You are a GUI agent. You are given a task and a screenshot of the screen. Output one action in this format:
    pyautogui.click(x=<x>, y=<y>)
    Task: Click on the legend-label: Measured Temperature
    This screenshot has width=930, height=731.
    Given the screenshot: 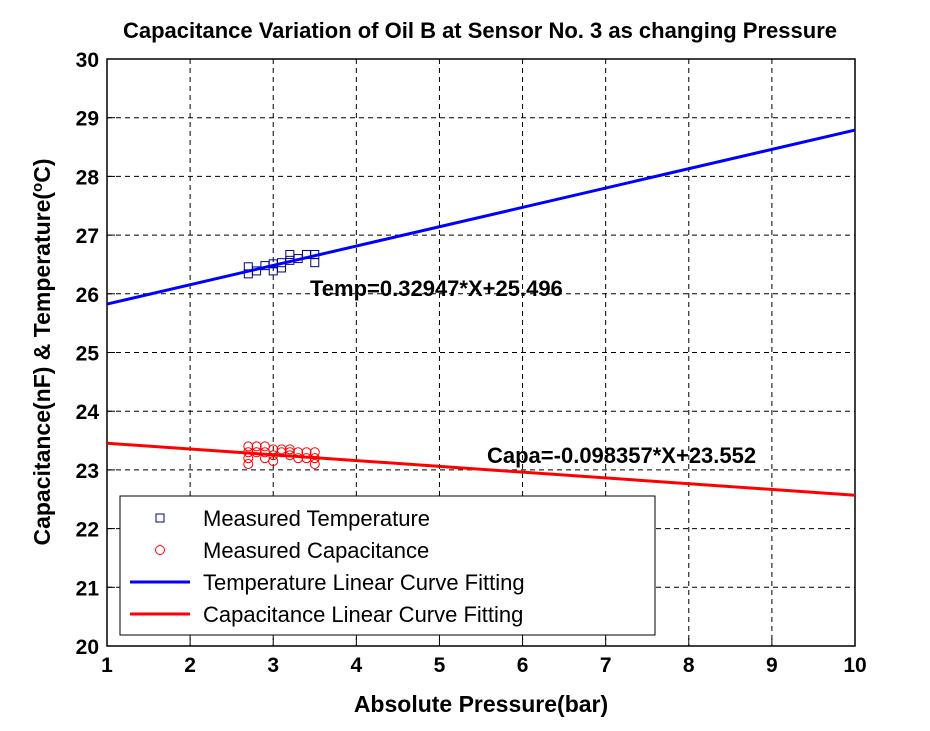 What is the action you would take?
    pyautogui.click(x=316, y=518)
    